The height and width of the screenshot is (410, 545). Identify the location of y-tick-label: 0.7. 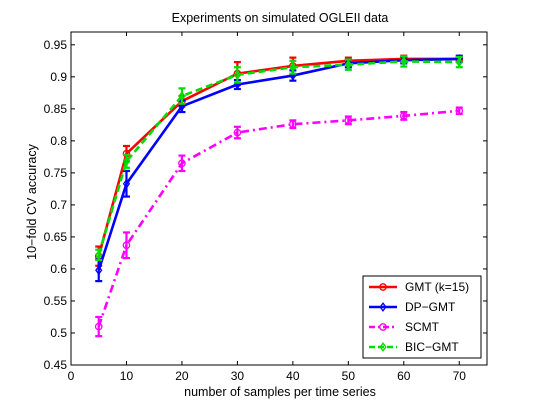
(58, 205).